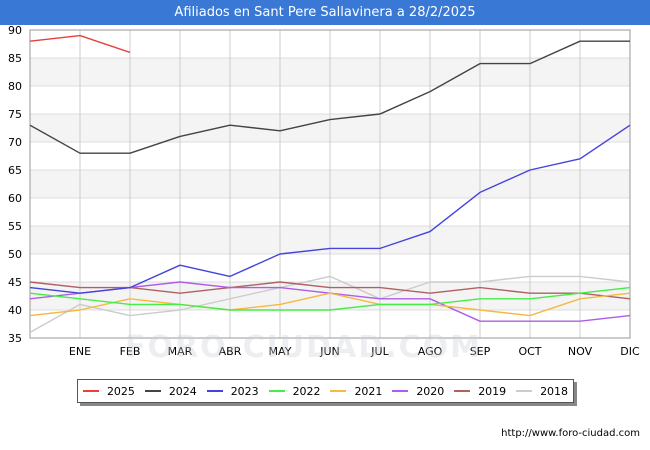 The width and height of the screenshot is (650, 450). What do you see at coordinates (379, 351) in the screenshot?
I see `x-tick-label: JUL` at bounding box center [379, 351].